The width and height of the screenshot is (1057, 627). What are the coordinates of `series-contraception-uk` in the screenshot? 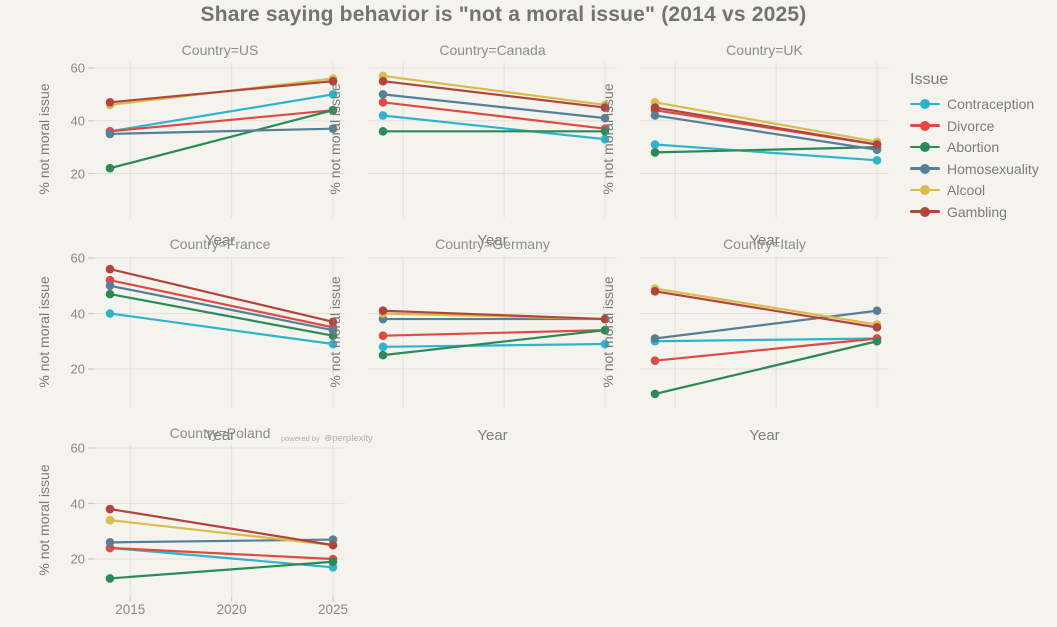 It's located at (766, 152).